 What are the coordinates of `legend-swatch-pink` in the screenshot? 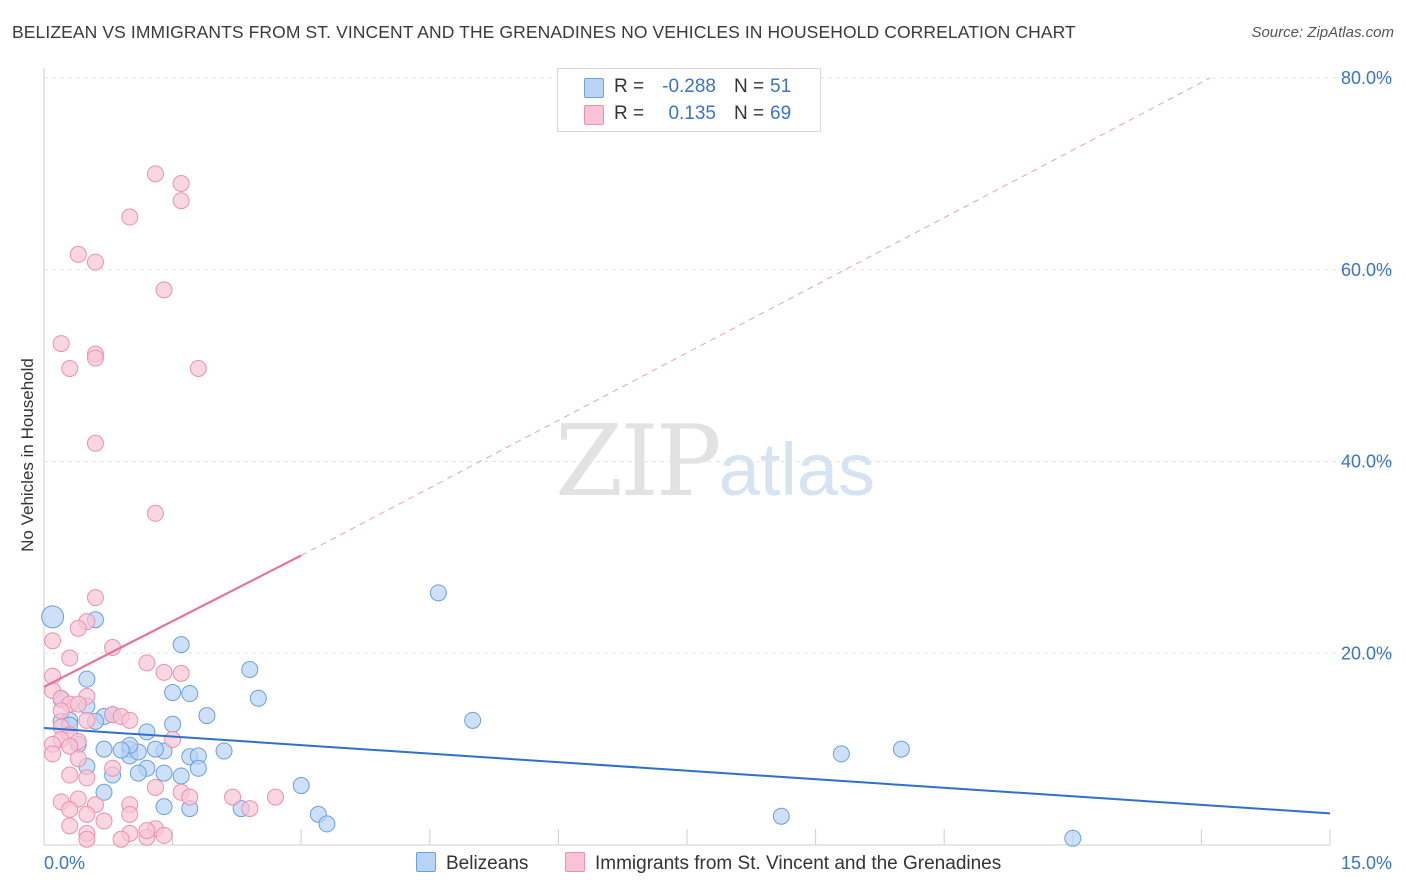 It's located at (594, 115).